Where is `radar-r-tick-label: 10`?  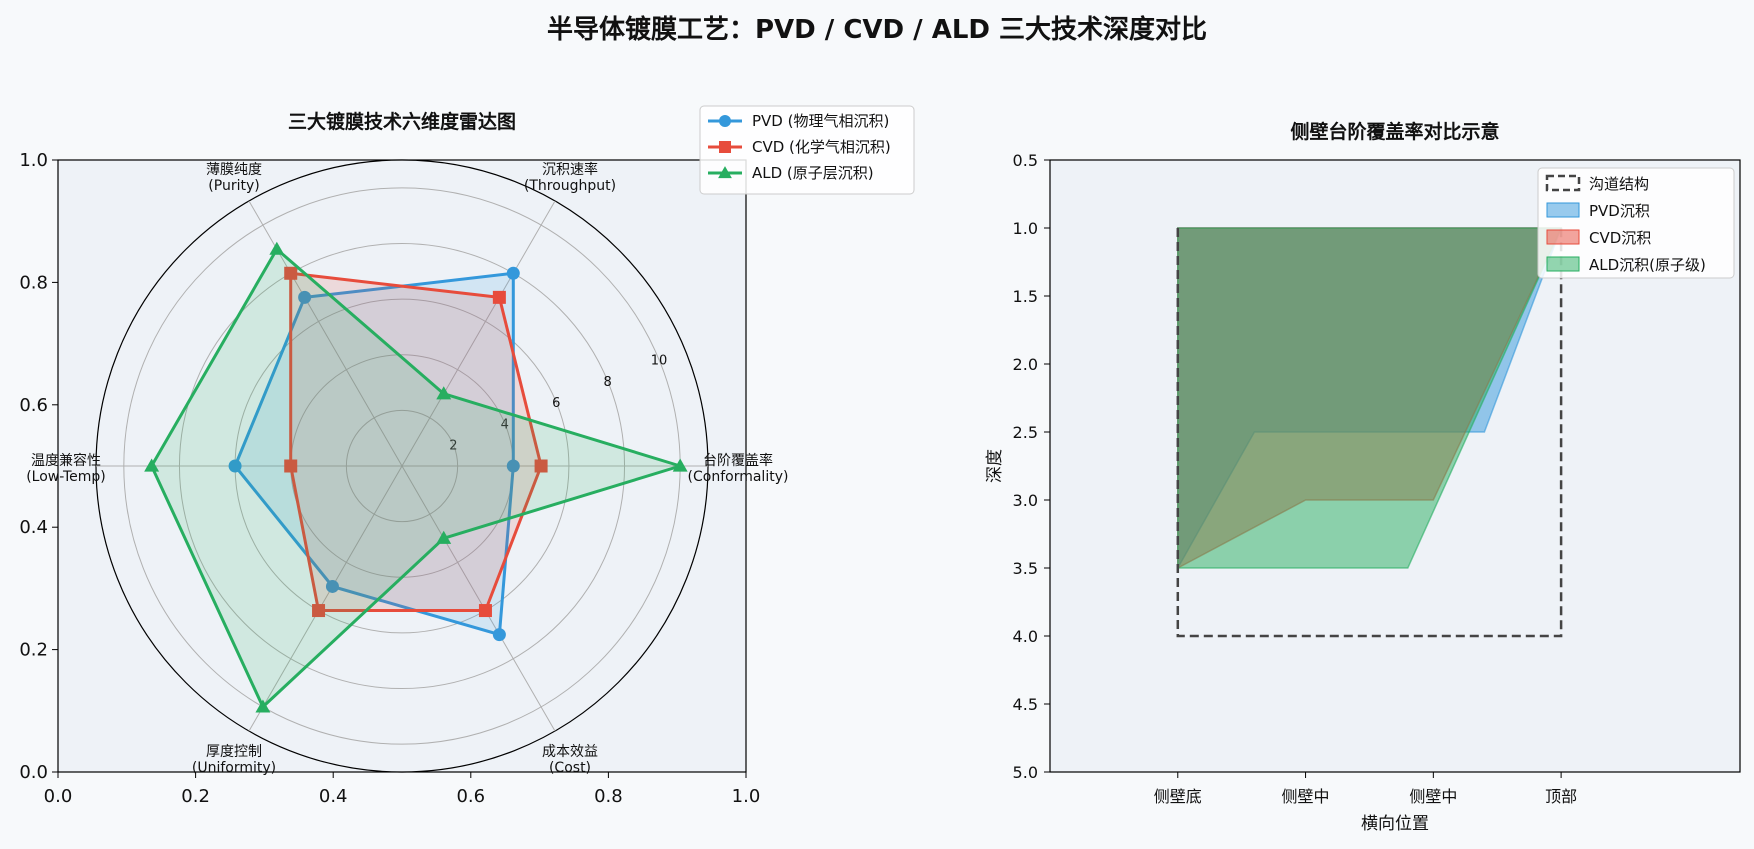
radar-r-tick-label: 10 is located at coordinates (659, 361).